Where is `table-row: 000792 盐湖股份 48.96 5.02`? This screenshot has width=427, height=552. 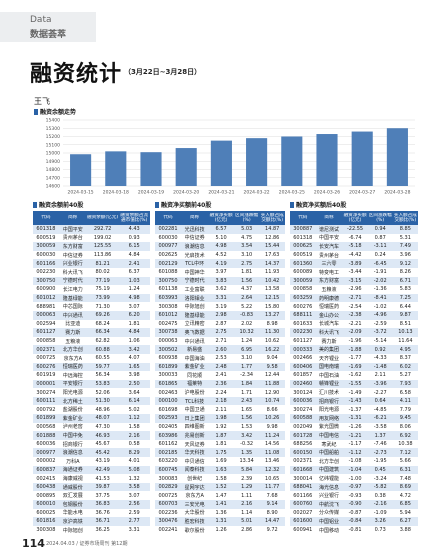
table-row: 000792 盐湖股份 48.96 5.02 is located at coordinates (91, 409).